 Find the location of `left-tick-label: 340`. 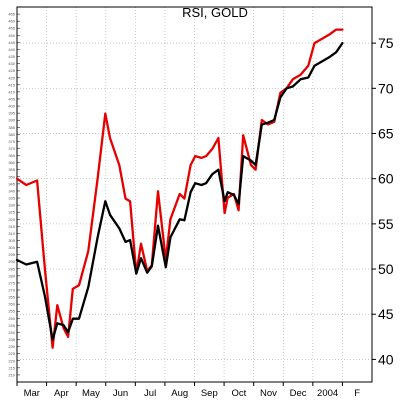

left-tick-label: 340 is located at coordinates (11, 190).